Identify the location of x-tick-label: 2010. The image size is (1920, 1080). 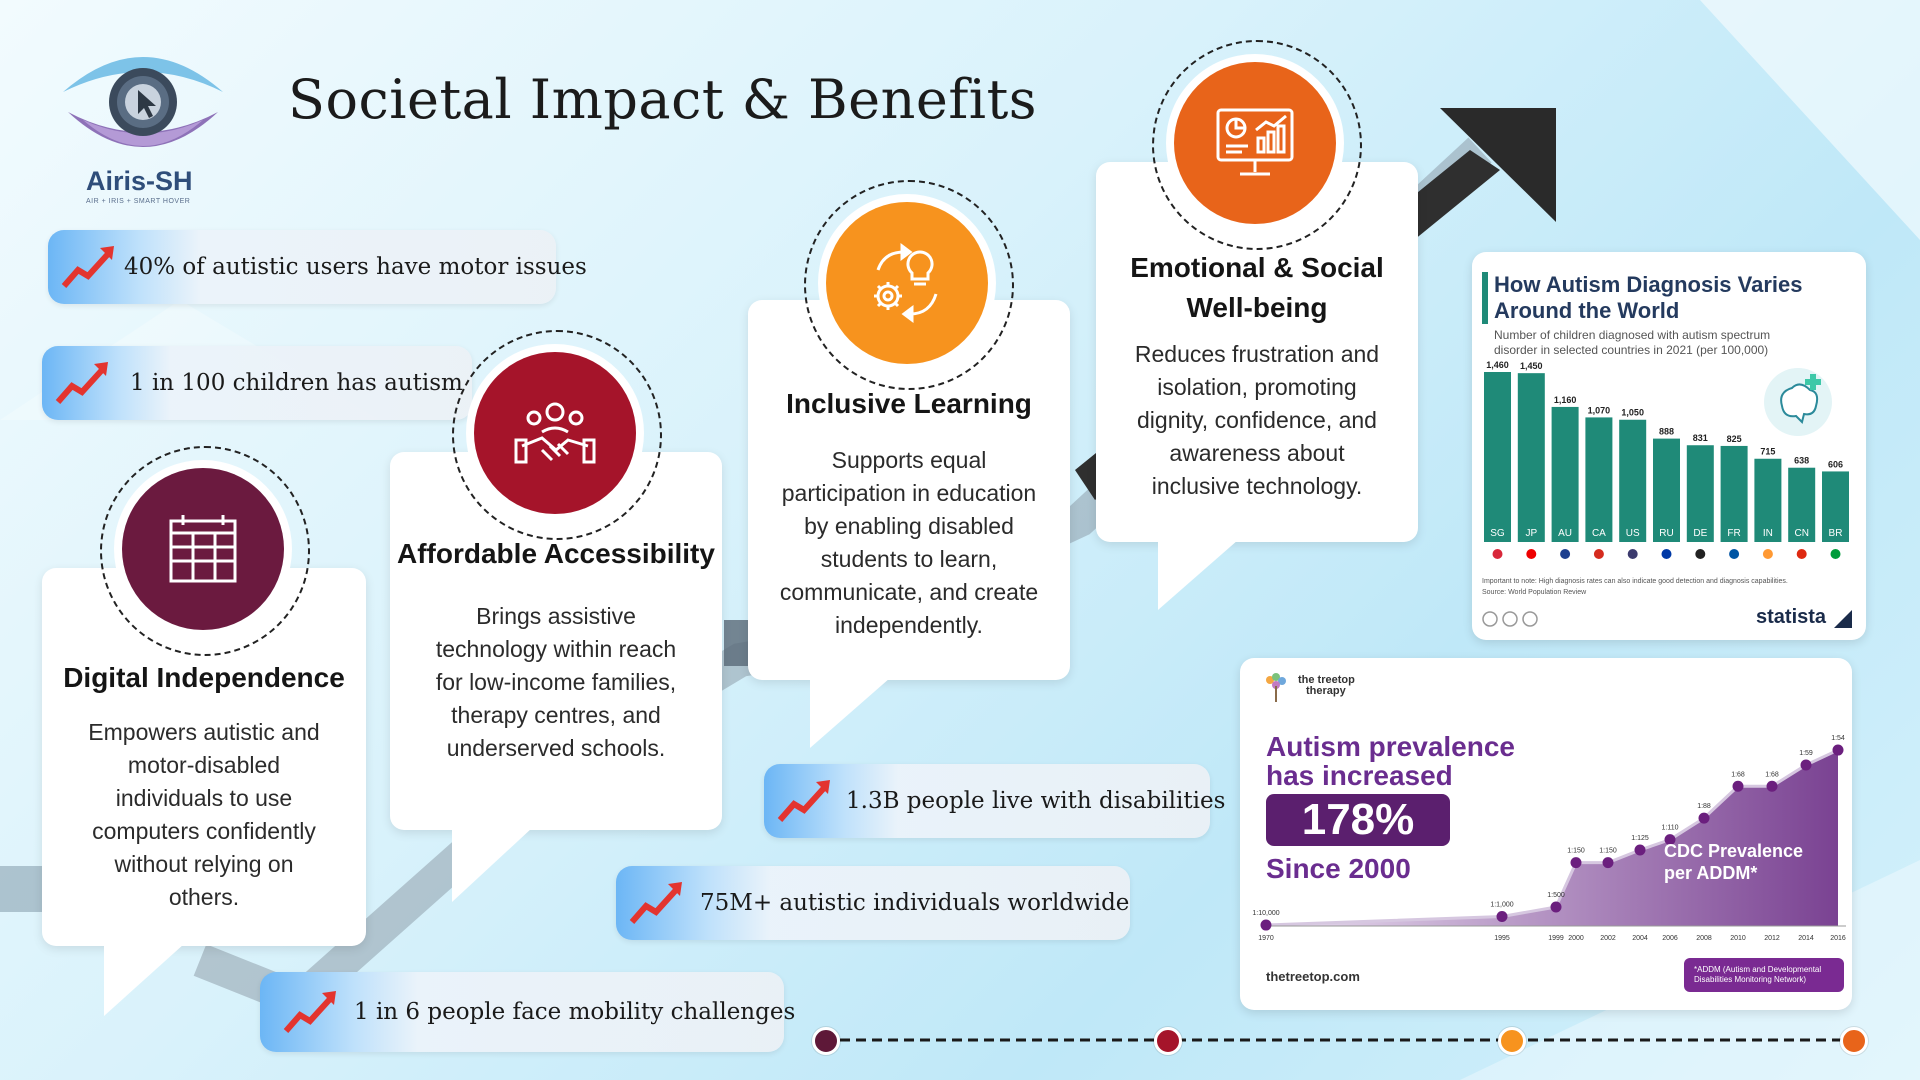
(1738, 938).